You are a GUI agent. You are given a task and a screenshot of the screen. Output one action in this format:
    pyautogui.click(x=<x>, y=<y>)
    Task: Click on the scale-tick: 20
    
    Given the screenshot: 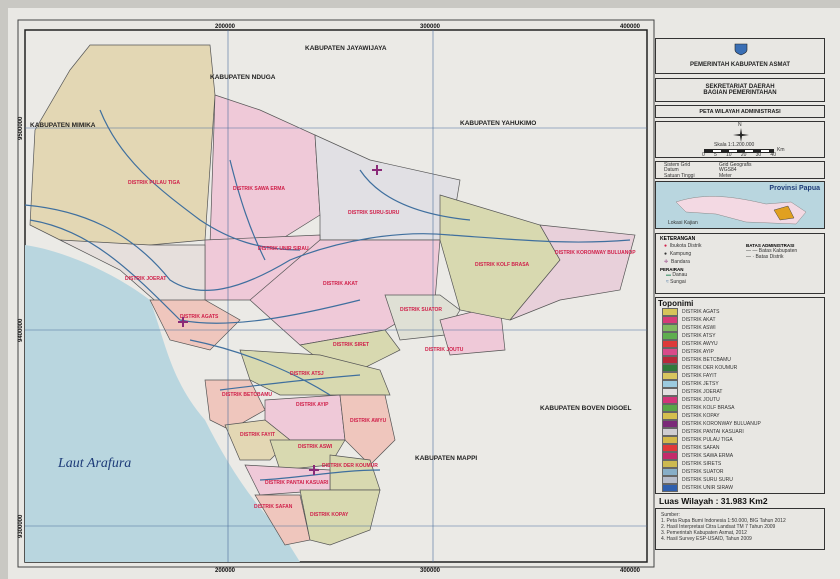 What is the action you would take?
    pyautogui.click(x=743, y=155)
    